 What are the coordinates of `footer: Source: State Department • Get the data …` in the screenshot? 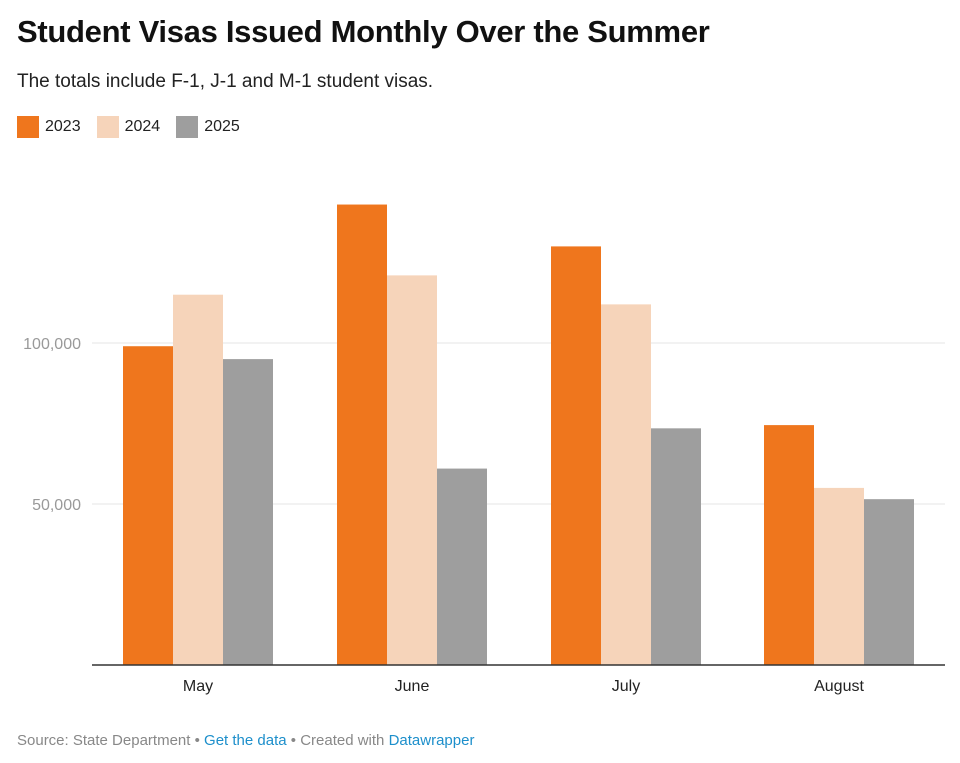 It's located at (245, 740).